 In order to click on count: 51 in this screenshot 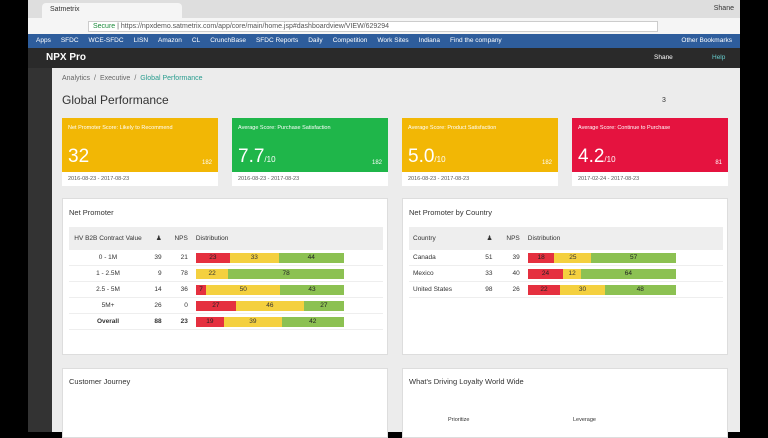, I will do `click(487, 257)`.